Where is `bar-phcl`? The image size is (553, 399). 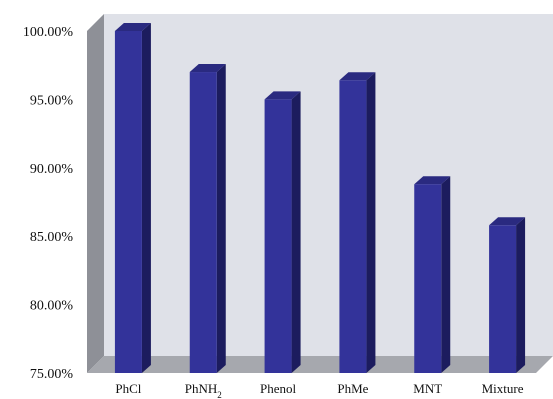
bar-phcl is located at coordinates (132, 198).